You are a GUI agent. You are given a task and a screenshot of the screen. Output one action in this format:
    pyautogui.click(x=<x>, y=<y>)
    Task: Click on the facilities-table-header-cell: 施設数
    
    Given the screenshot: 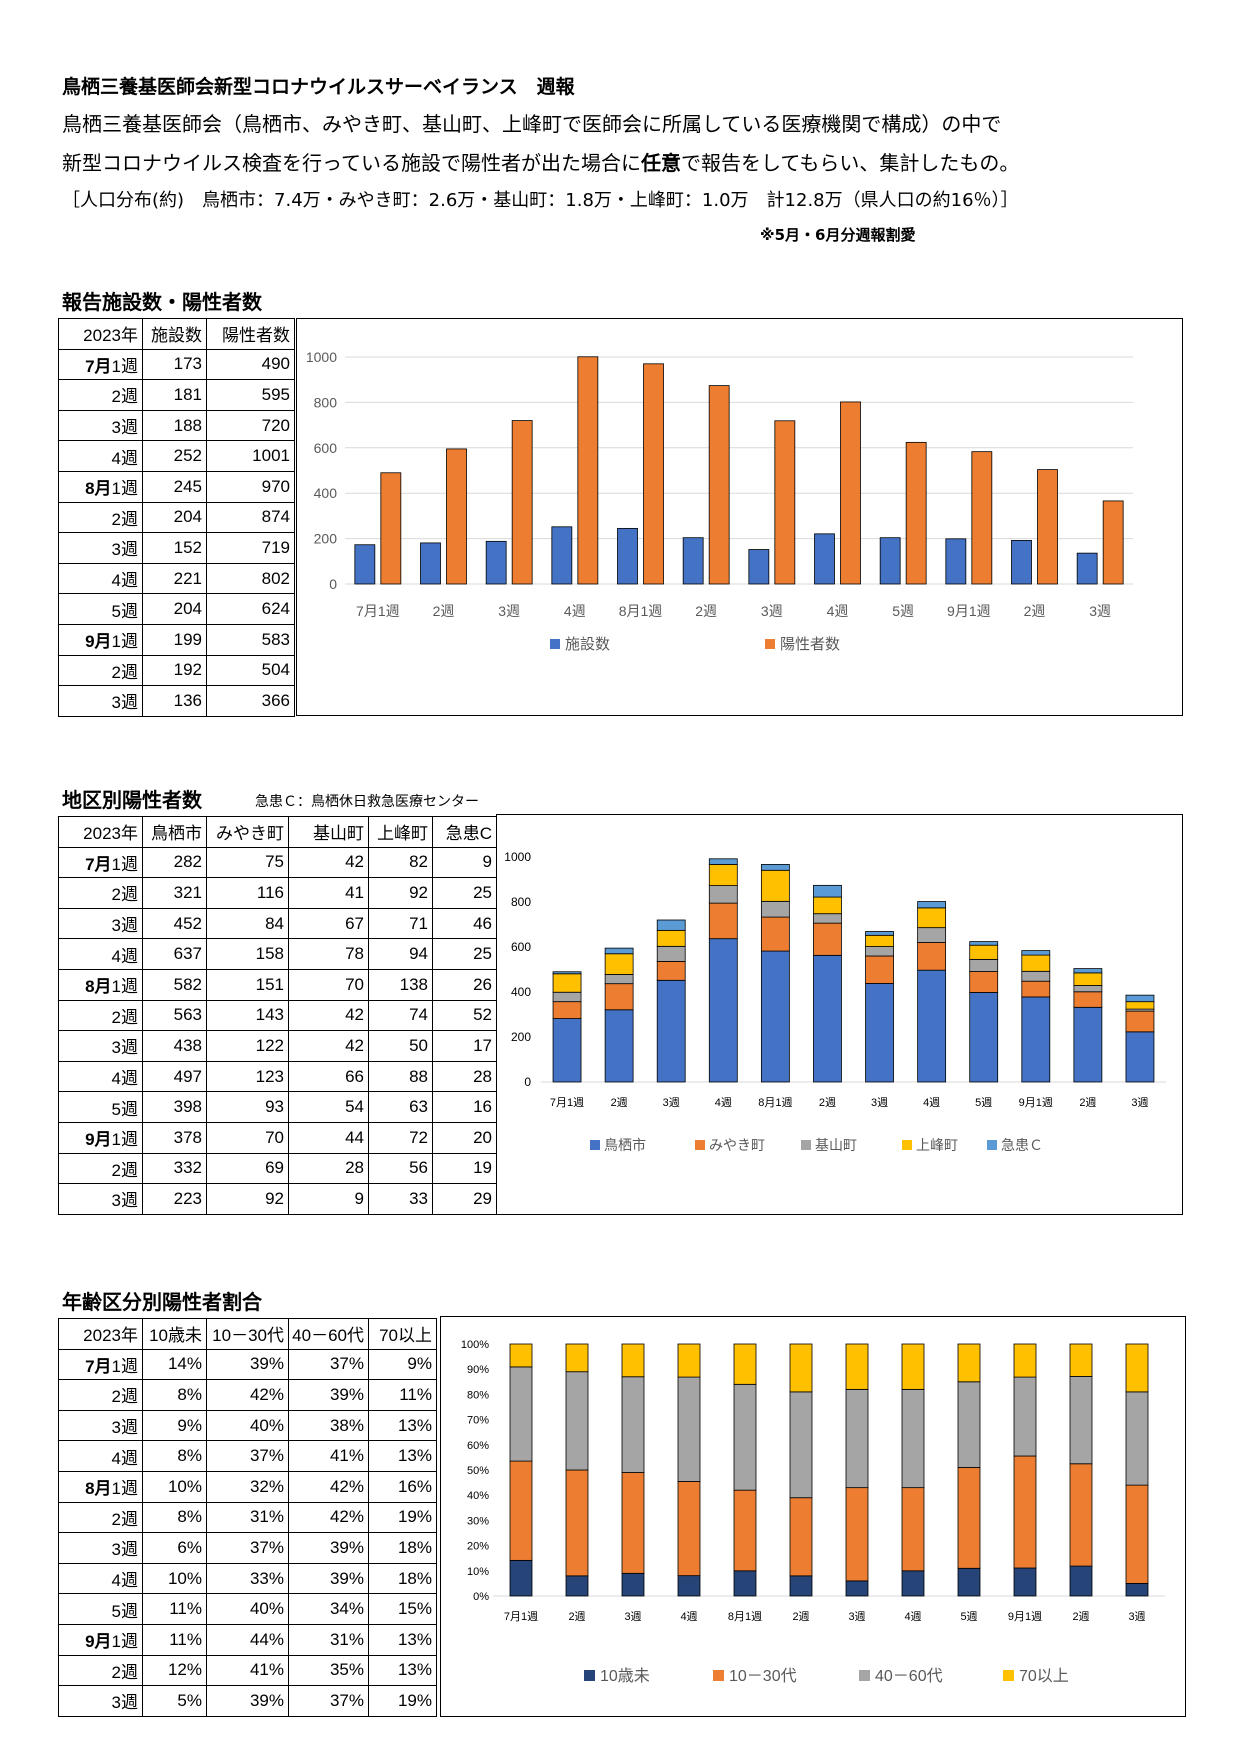 What is the action you would take?
    pyautogui.click(x=174, y=334)
    